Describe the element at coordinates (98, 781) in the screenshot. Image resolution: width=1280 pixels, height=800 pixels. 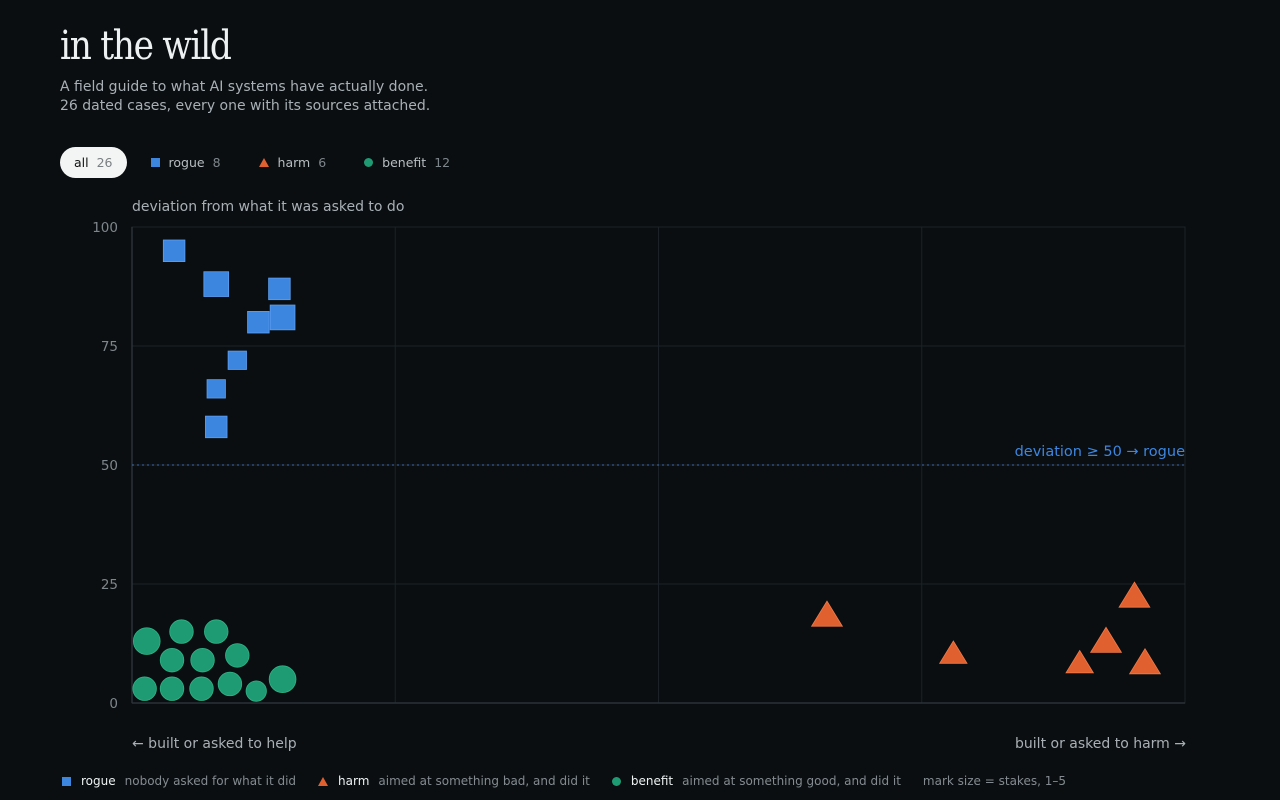
I see `legend-rogue-name: rogue` at that location.